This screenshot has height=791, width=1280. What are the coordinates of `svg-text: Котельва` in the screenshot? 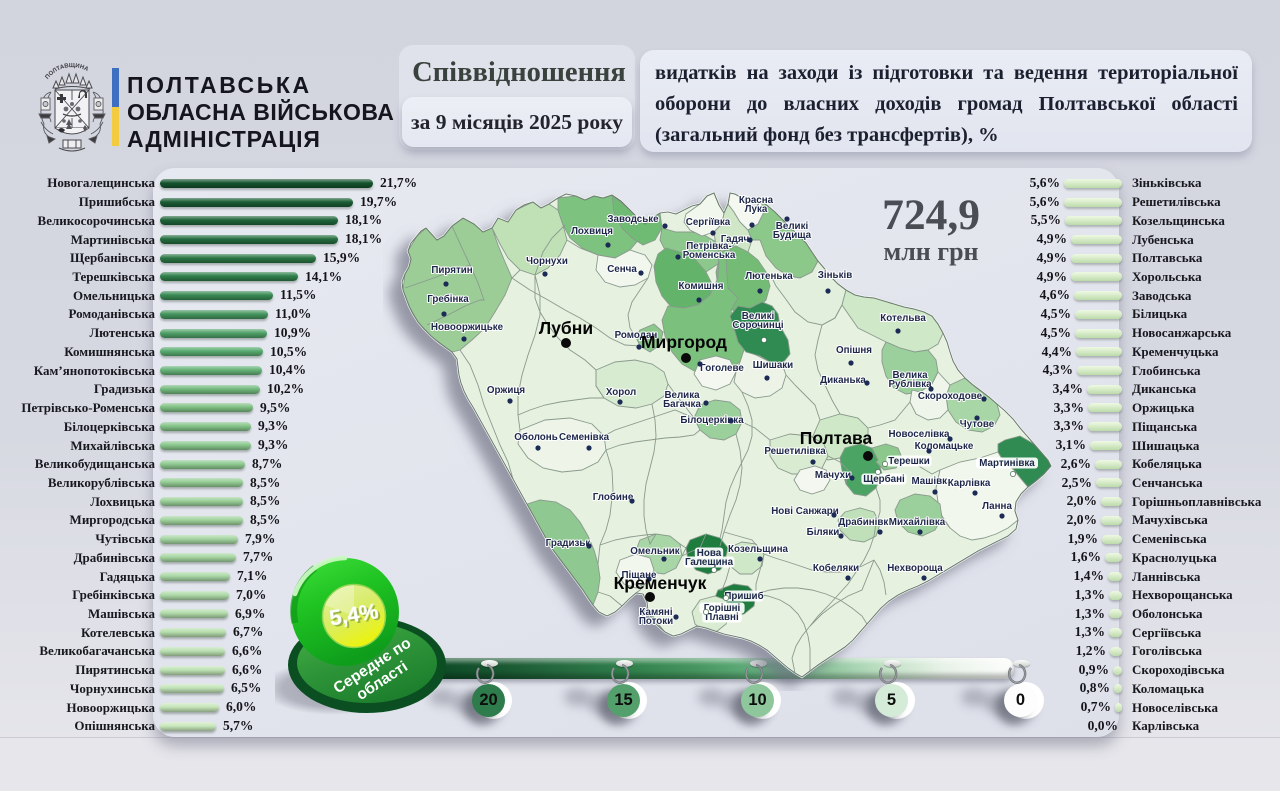 It's located at (903, 318).